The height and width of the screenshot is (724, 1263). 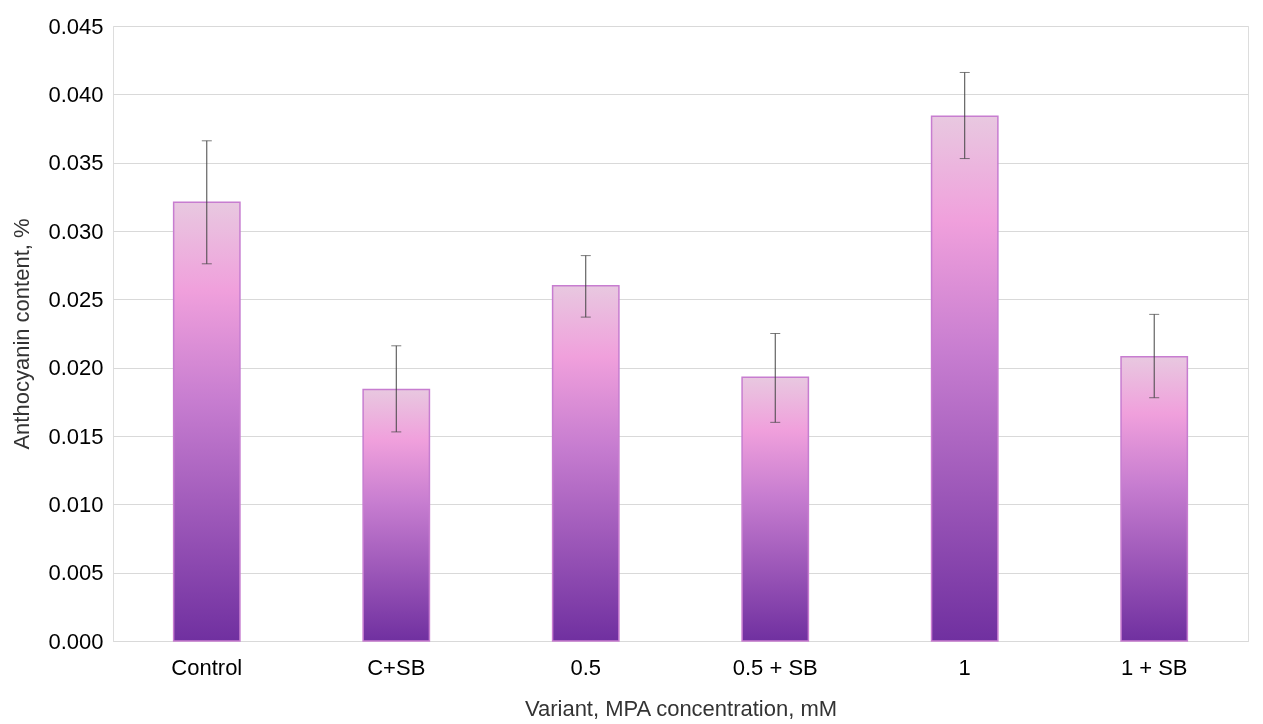 What do you see at coordinates (76, 368) in the screenshot?
I see `y-tick-label: 0.020` at bounding box center [76, 368].